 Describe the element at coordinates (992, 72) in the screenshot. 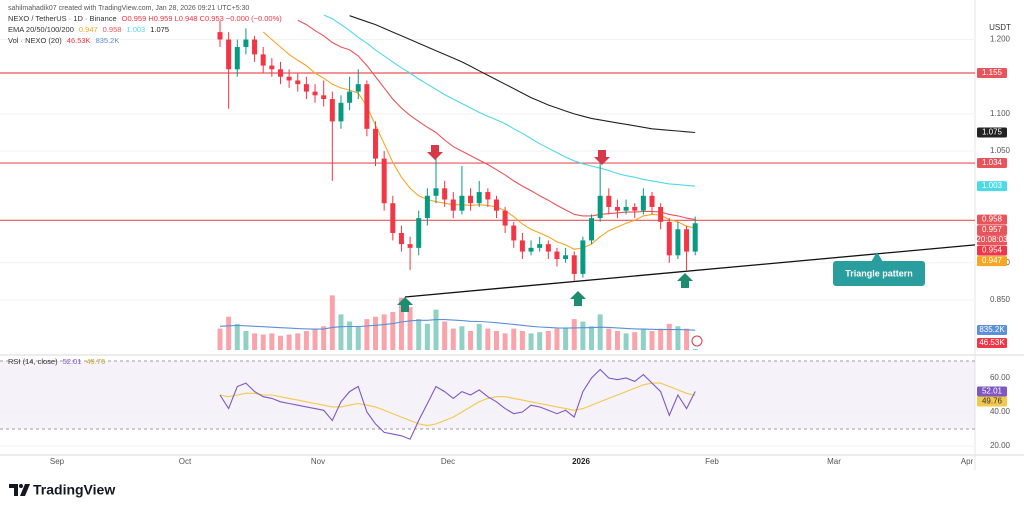

I see `price-tag-label: 1.155` at that location.